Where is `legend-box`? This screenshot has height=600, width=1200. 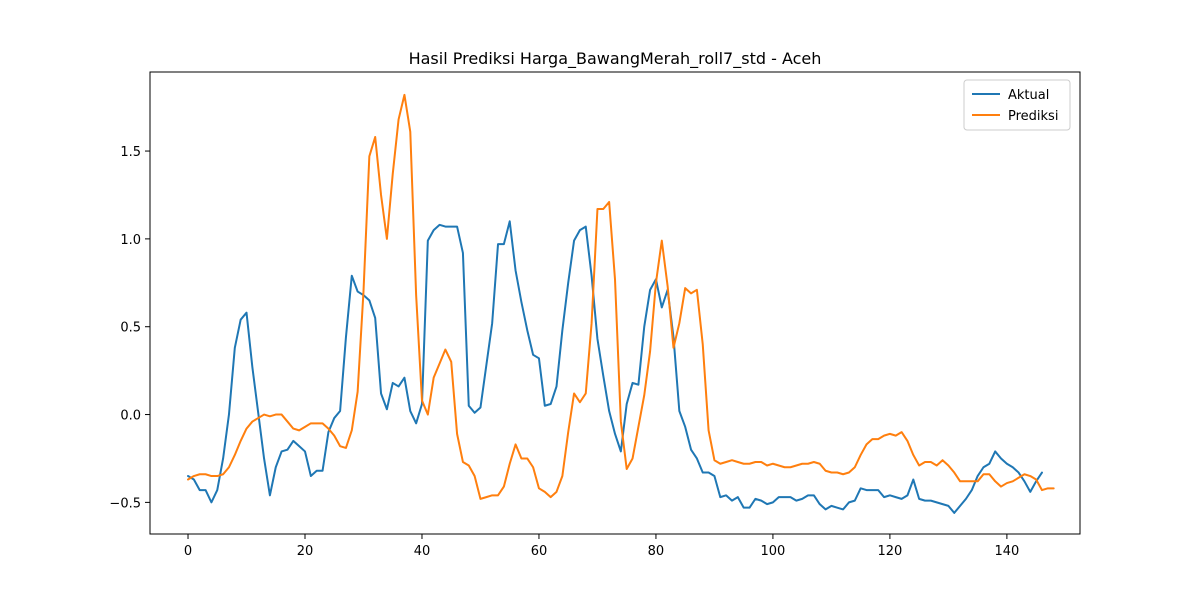 legend-box is located at coordinates (1017, 105).